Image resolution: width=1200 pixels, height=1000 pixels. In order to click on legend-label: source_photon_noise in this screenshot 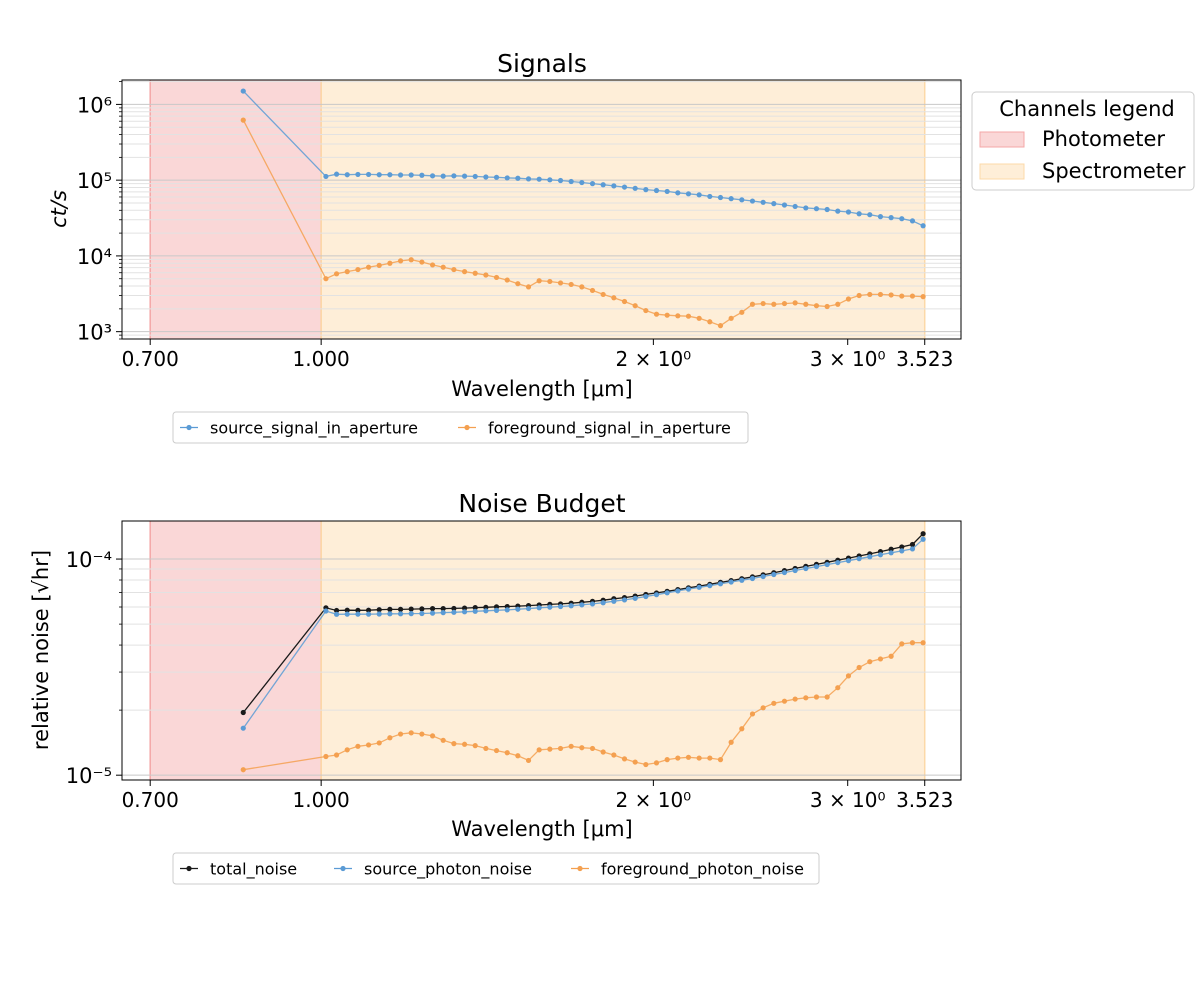, I will do `click(448, 870)`.